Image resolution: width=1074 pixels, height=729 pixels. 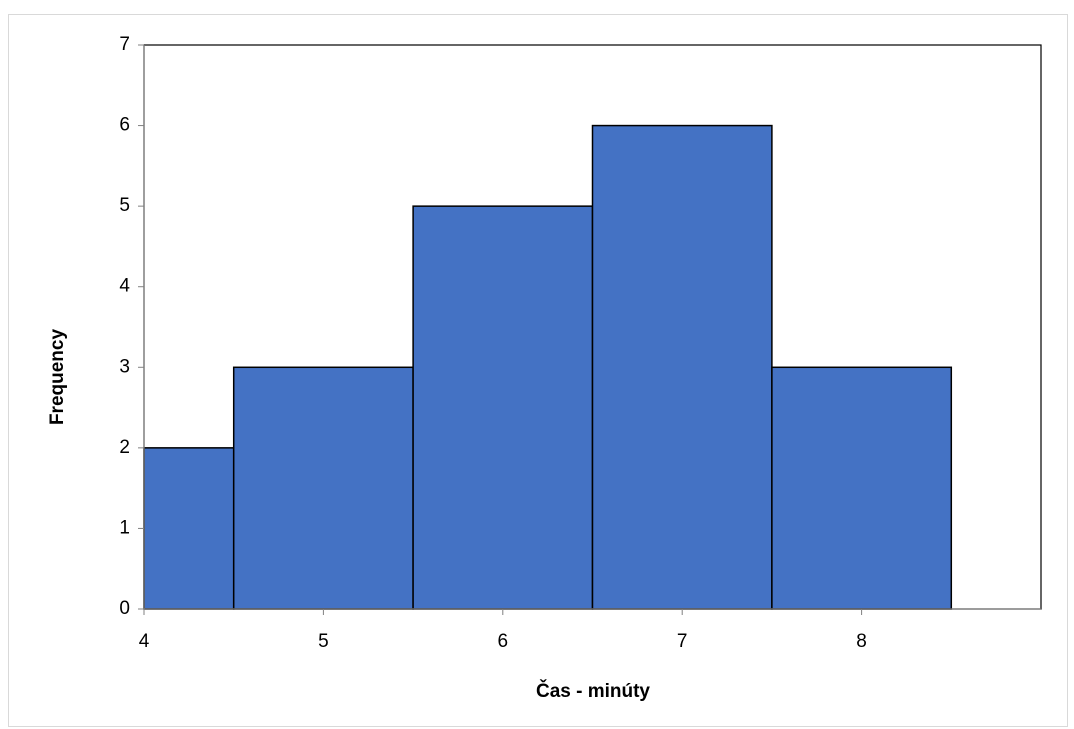 What do you see at coordinates (124, 608) in the screenshot?
I see `y-tick-label: 0` at bounding box center [124, 608].